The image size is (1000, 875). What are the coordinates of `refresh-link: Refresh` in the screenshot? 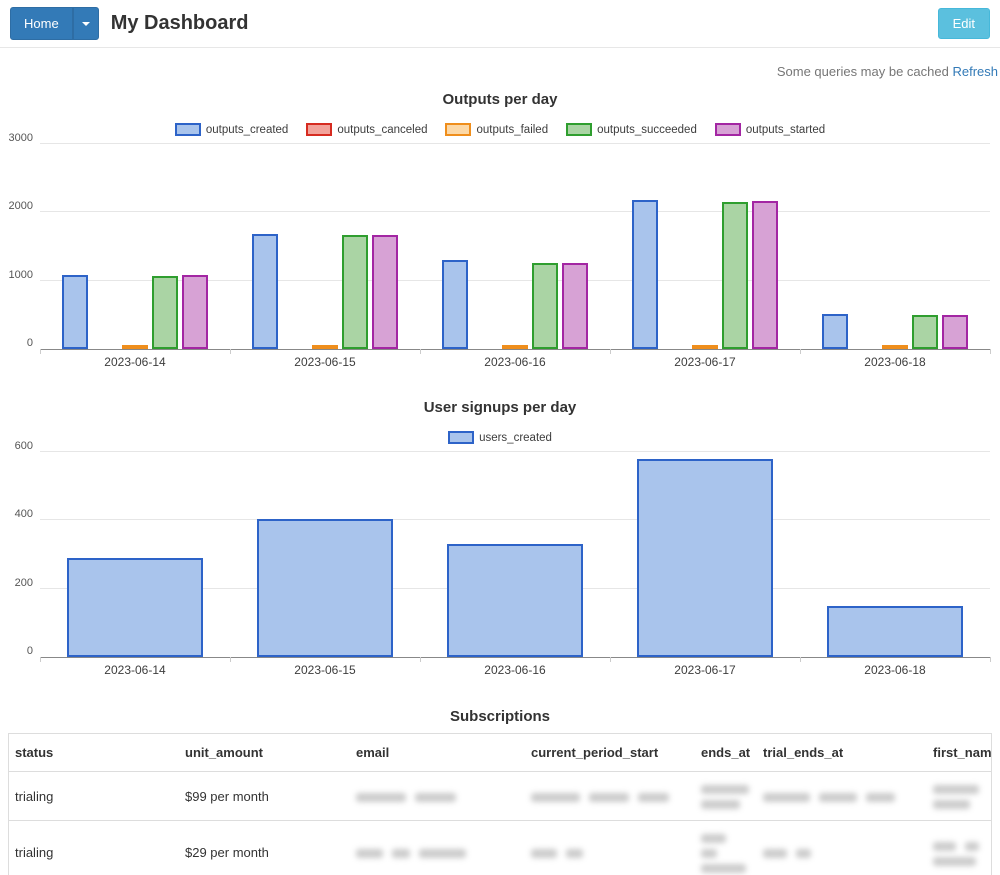 It's located at (975, 71).